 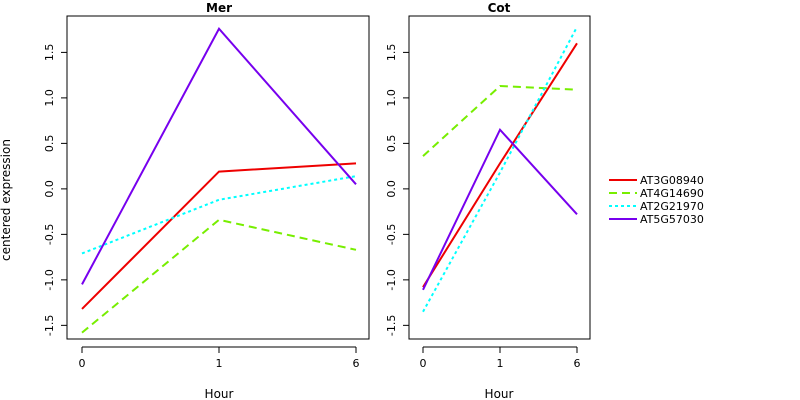 I want to click on legend-item: AT4G14690, so click(x=656, y=193).